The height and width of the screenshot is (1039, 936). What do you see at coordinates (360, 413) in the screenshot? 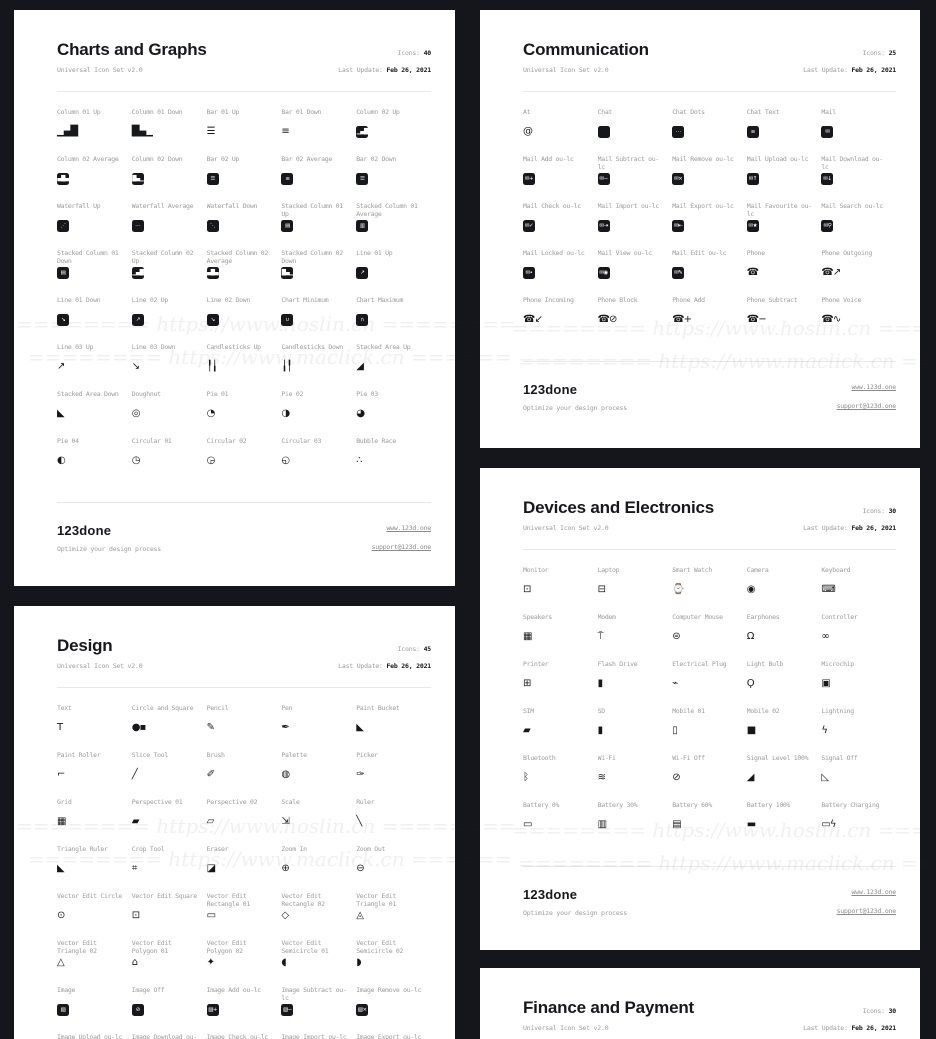
I see `pie-03-icon: ◕` at bounding box center [360, 413].